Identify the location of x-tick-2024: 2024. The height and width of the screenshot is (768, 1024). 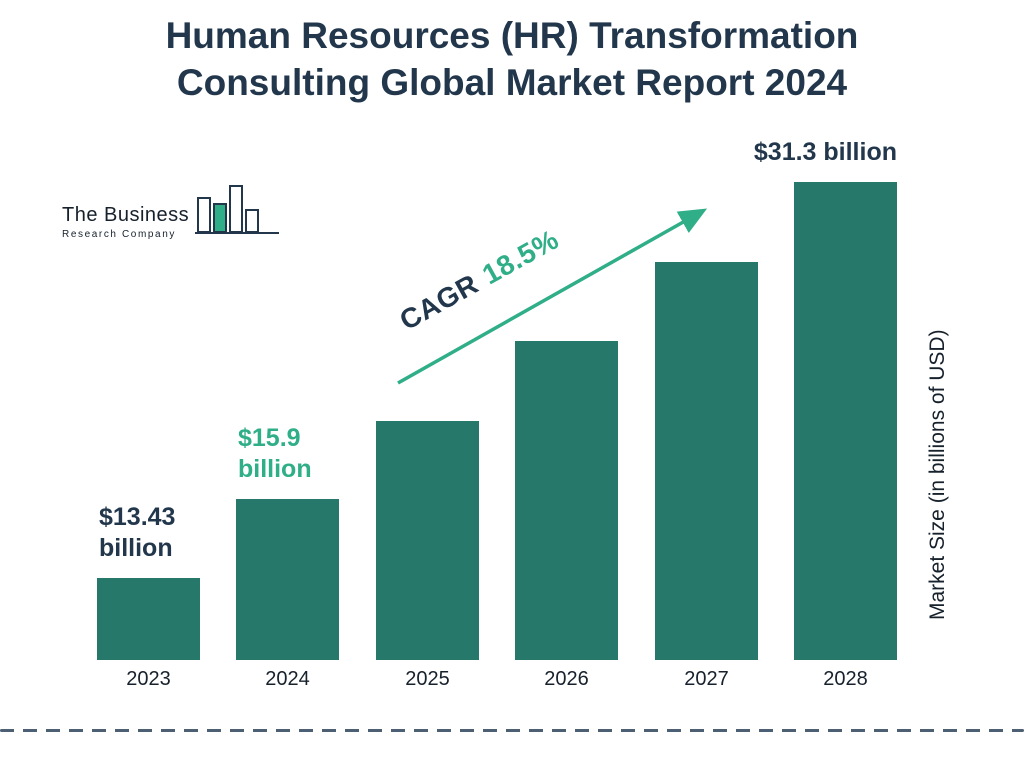
(287, 679).